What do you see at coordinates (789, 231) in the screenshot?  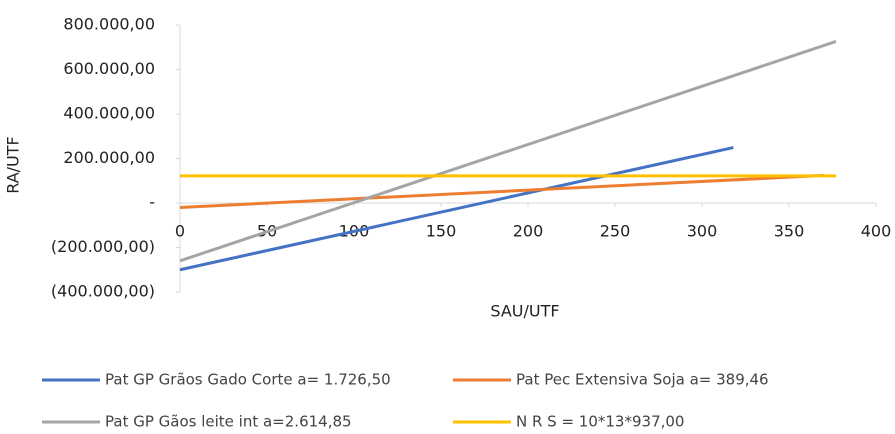 I see `x-tick-label: 350` at bounding box center [789, 231].